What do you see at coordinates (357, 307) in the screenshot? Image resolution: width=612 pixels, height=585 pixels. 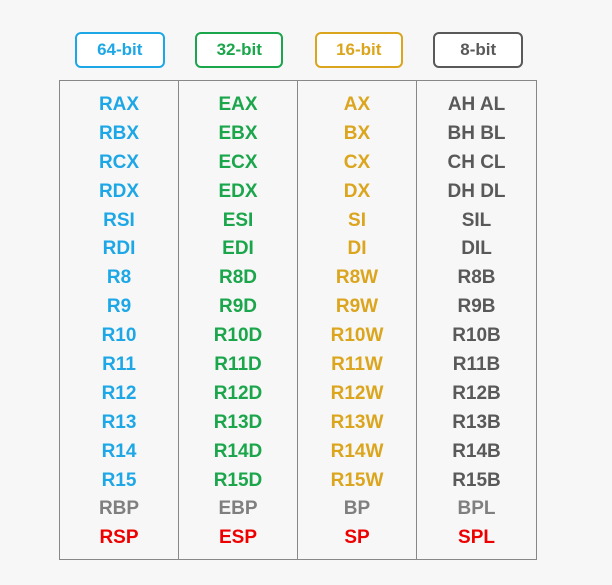 I see `register-16-bit-7: R9W` at bounding box center [357, 307].